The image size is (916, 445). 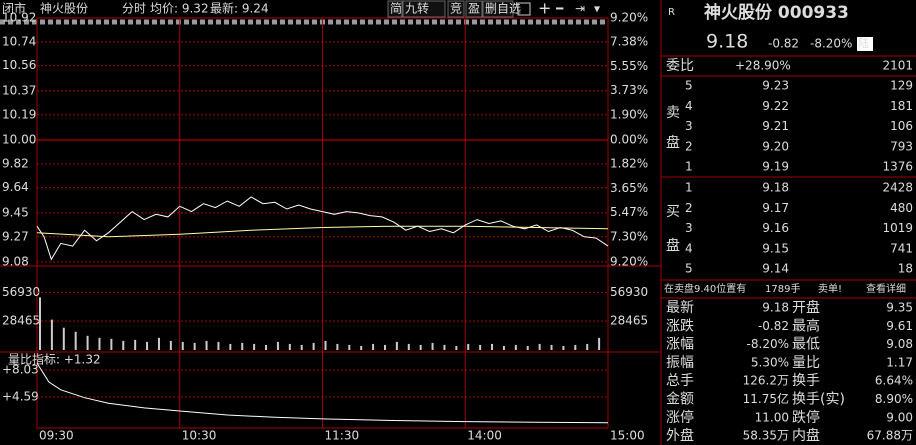 What do you see at coordinates (19, 140) in the screenshot?
I see `y-tick-label: 10.00` at bounding box center [19, 140].